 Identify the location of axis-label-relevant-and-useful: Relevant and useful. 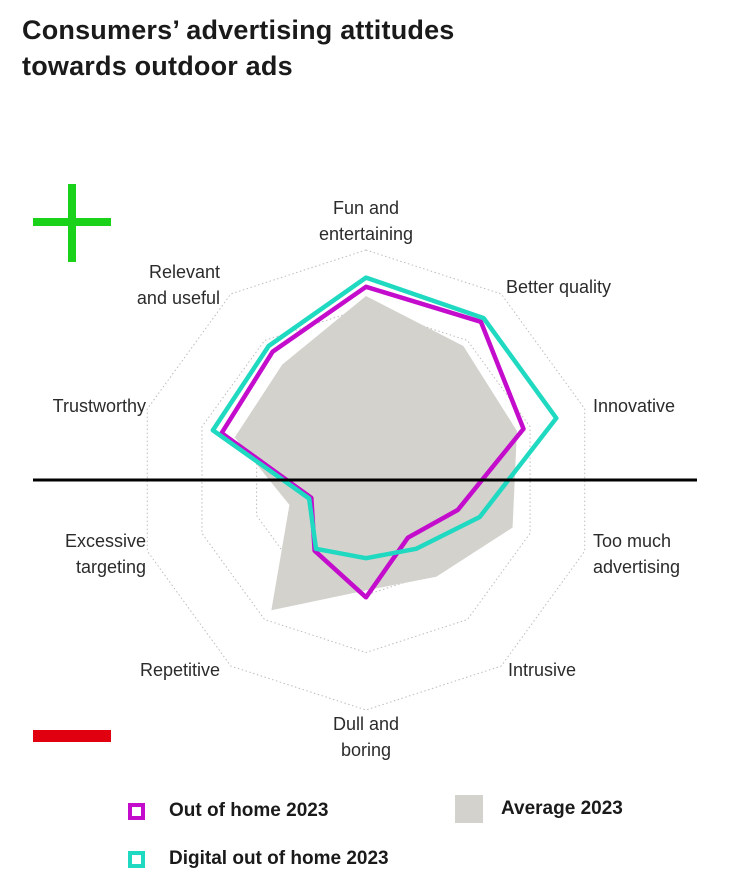
(178, 285).